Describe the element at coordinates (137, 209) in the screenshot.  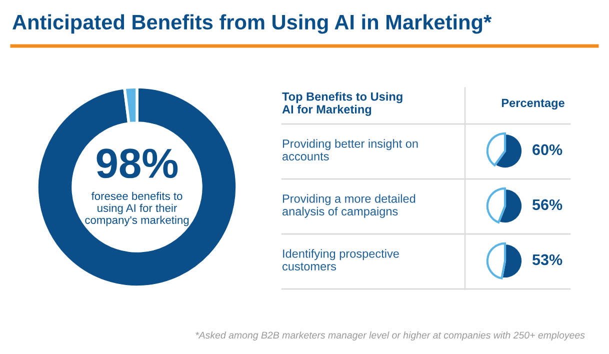
I see `text: foresee benefits to using AI for their company's marketing` at that location.